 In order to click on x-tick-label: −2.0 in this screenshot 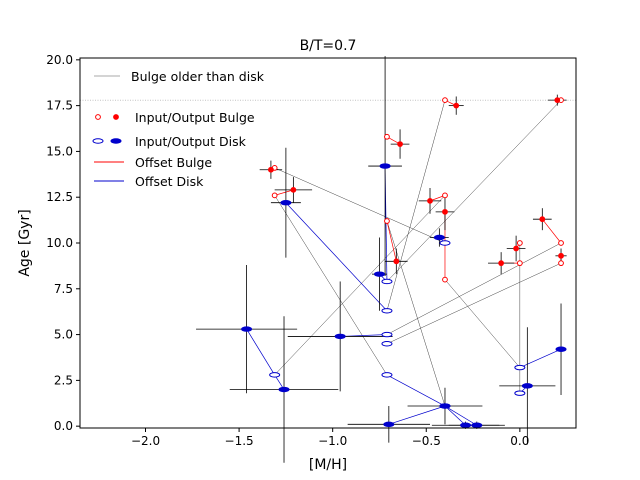, I will do `click(145, 441)`.